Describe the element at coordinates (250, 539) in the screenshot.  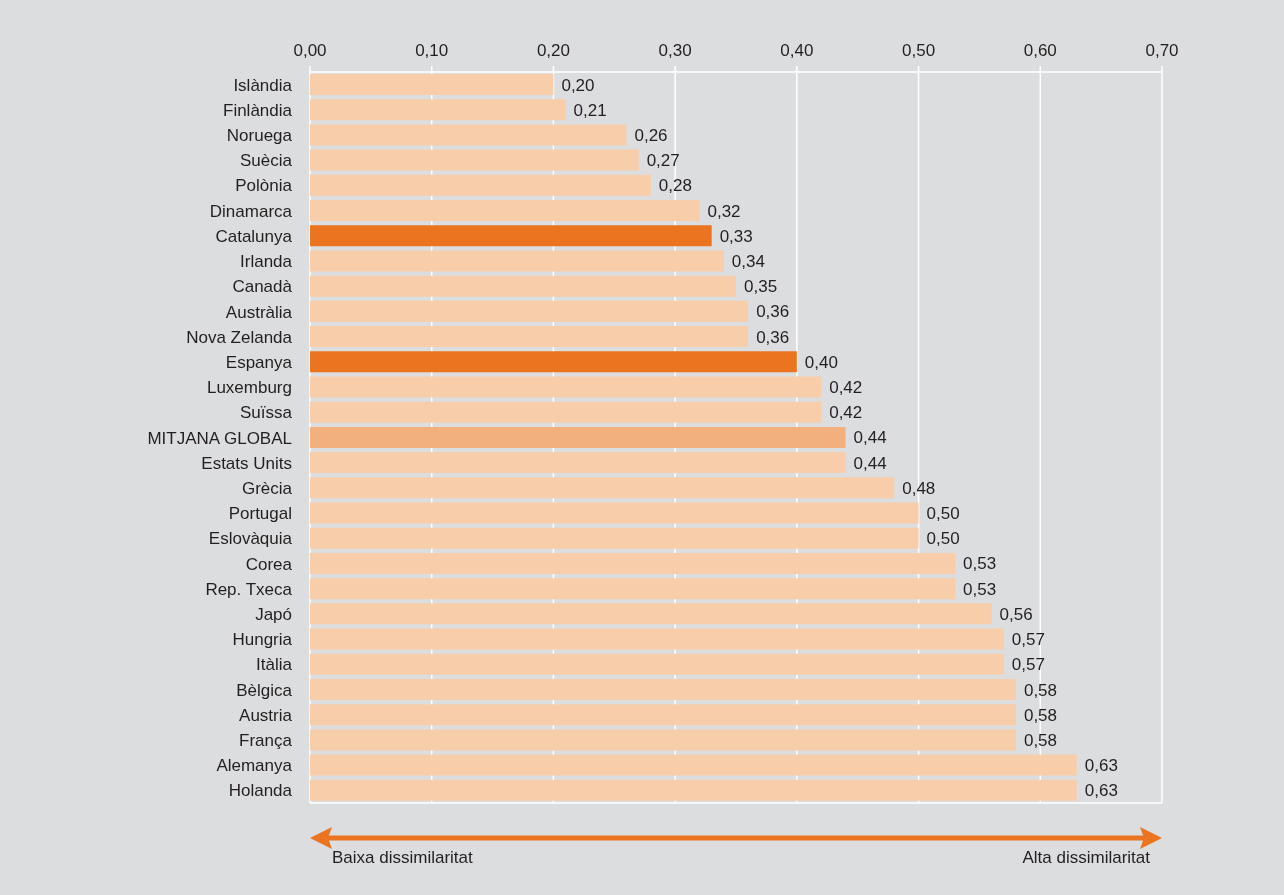
I see `y-tick-label: Eslovàquia` at that location.